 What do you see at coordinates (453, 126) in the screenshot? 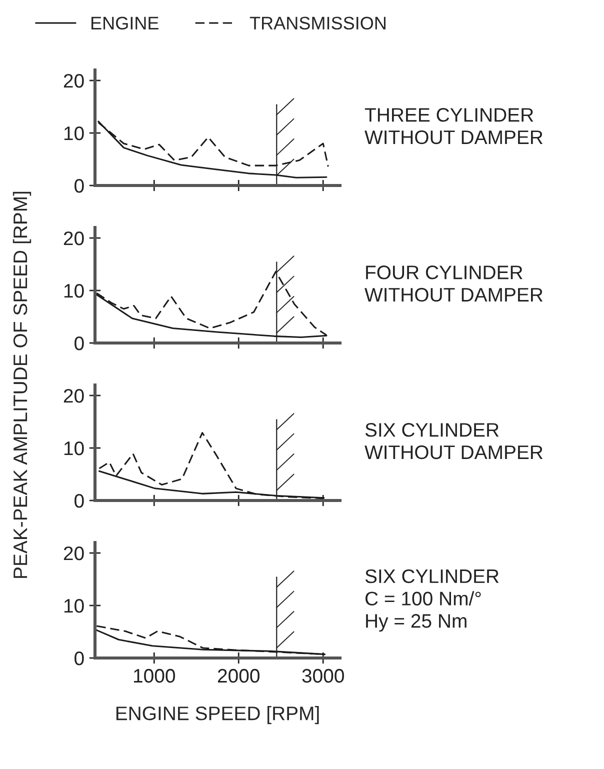
I see `text: THREE CYLINDER WITHOUT DAMPER` at bounding box center [453, 126].